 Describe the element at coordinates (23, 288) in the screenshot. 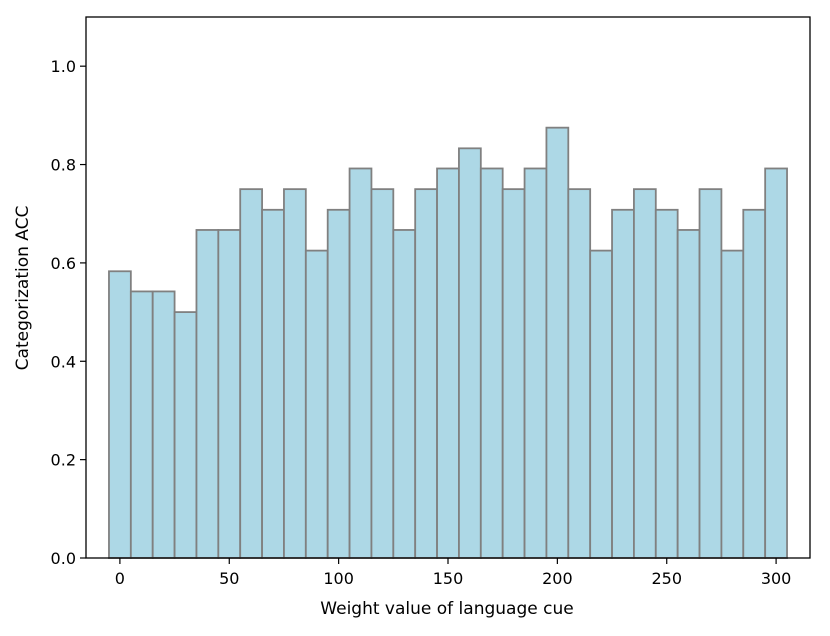

I see `y-axis-label: Categorization ACC` at that location.